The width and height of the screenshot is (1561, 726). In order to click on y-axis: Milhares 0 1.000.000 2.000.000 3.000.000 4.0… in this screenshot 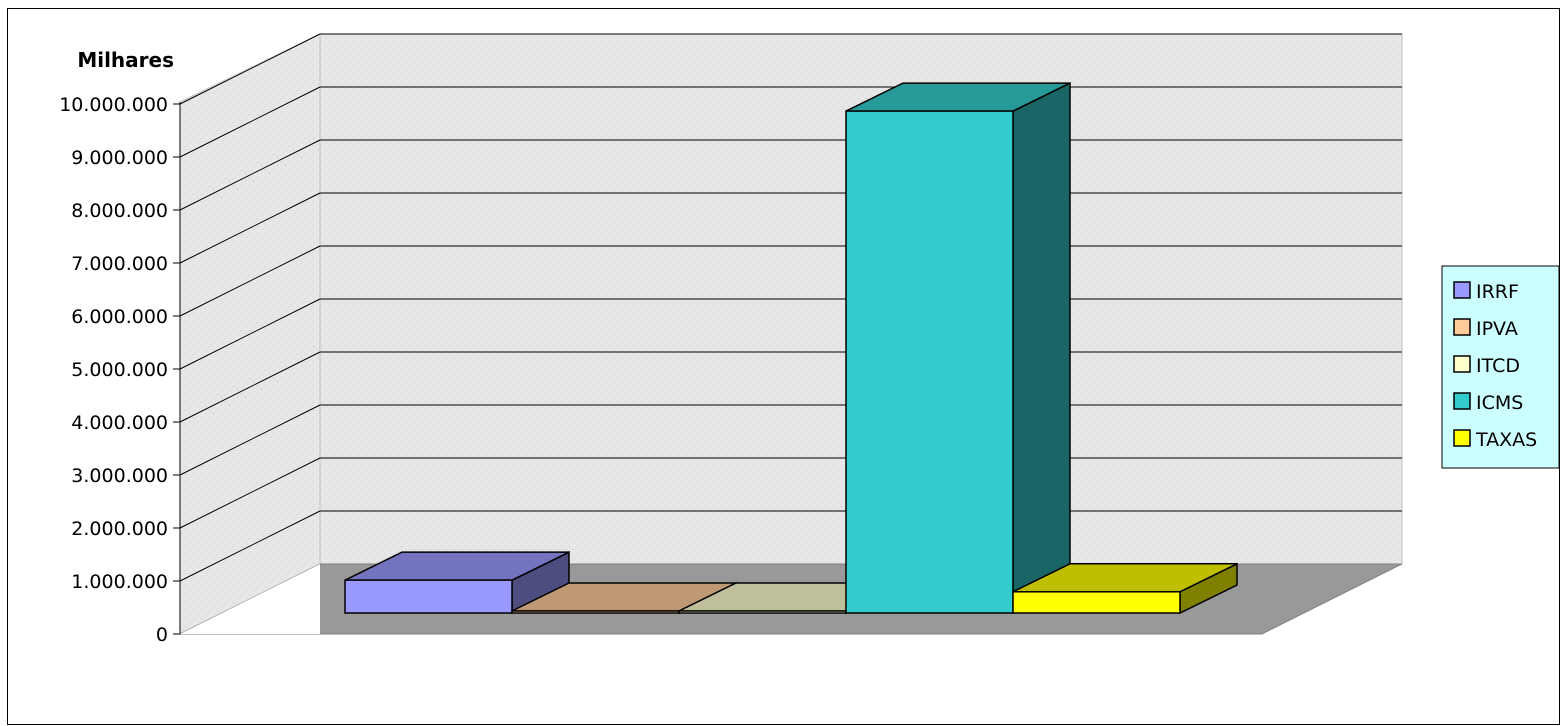, I will do `click(120, 347)`.